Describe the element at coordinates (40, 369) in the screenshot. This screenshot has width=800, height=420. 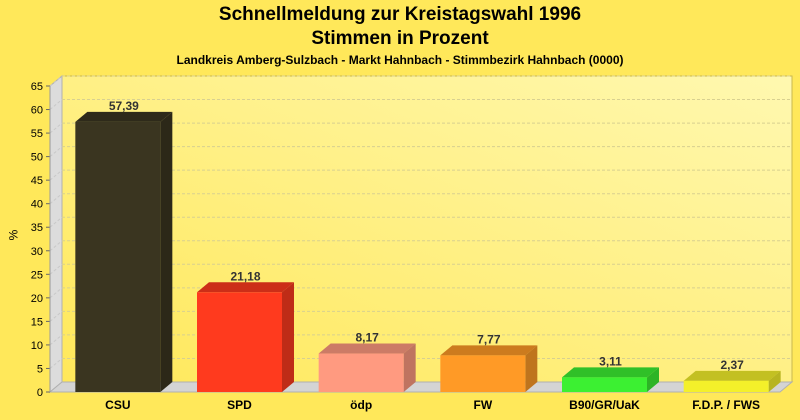
I see `y-tick-label: 5` at that location.